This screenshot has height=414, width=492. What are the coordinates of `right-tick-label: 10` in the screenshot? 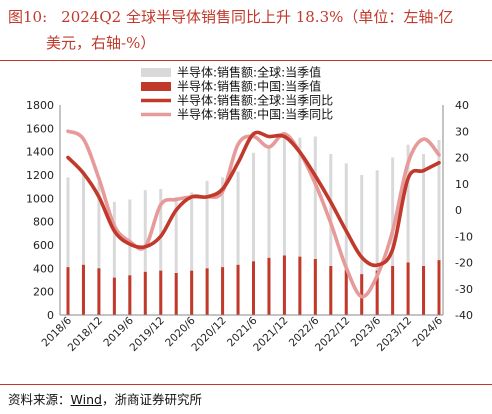 It's located at (462, 184).